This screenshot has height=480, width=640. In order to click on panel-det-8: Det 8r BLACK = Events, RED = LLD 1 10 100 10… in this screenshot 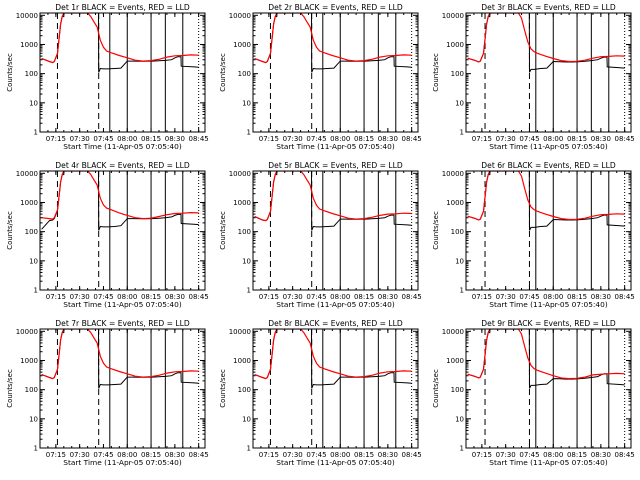, I will do `click(320, 393)`.